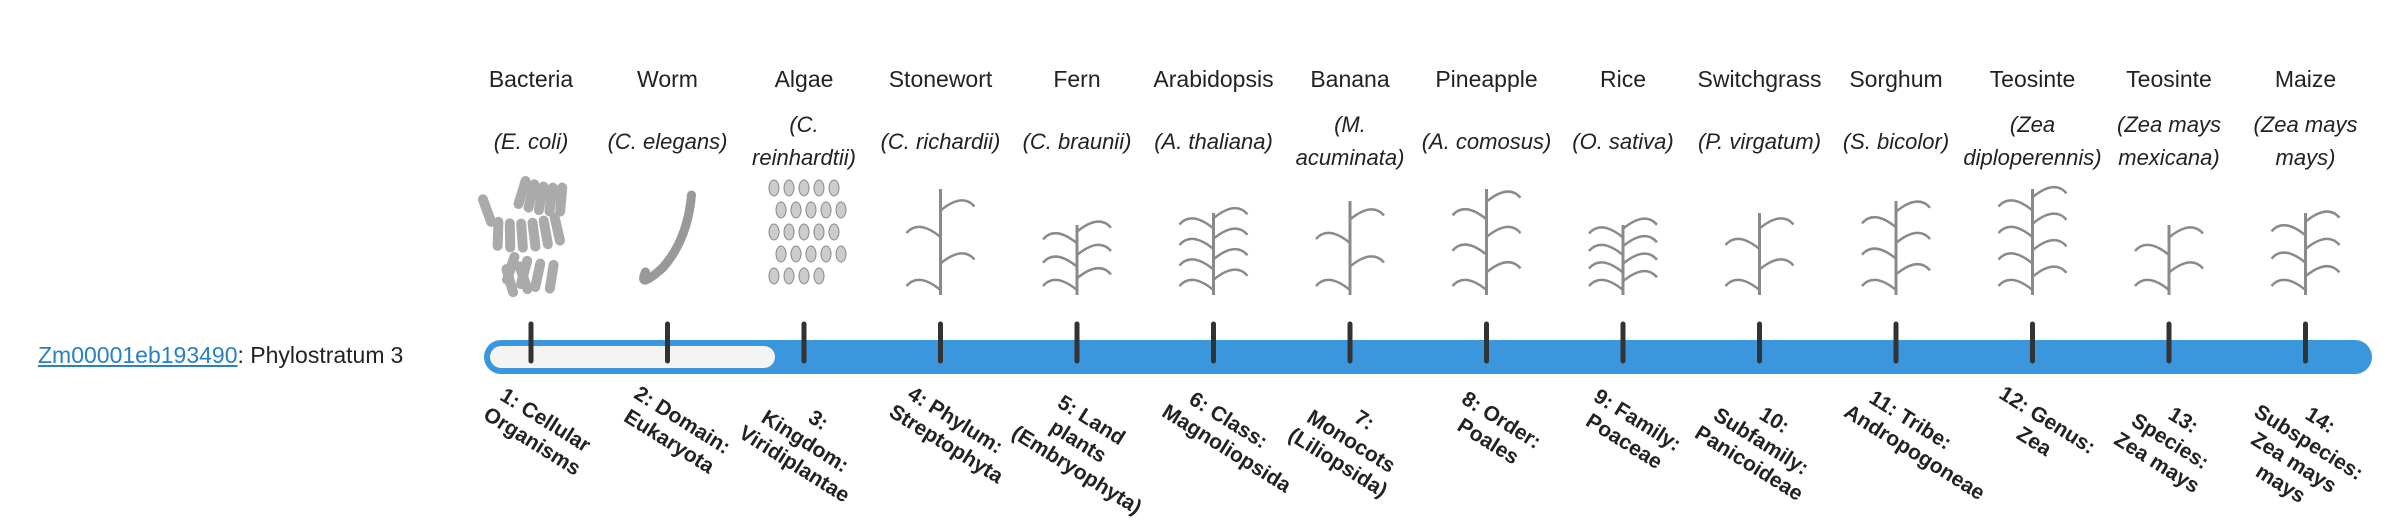 The image size is (2400, 520). Describe the element at coordinates (1759, 141) in the screenshot. I see `organism-species: (P. virgatum)` at that location.